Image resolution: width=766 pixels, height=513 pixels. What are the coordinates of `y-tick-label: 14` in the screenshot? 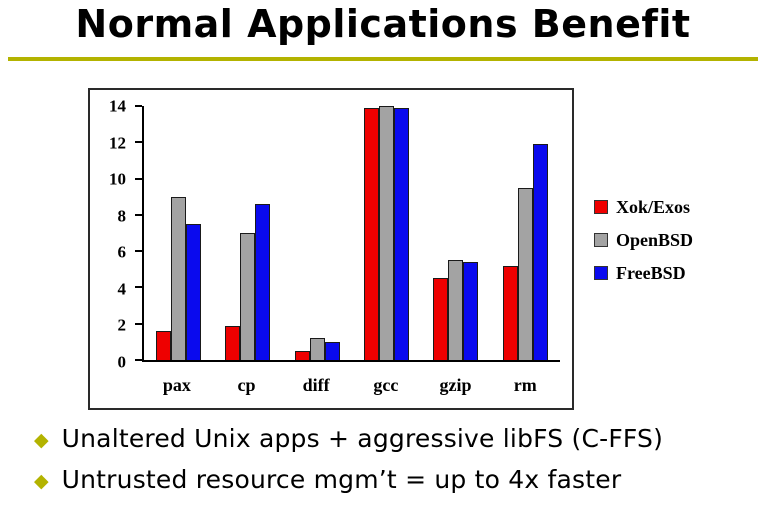 It's located at (117, 106).